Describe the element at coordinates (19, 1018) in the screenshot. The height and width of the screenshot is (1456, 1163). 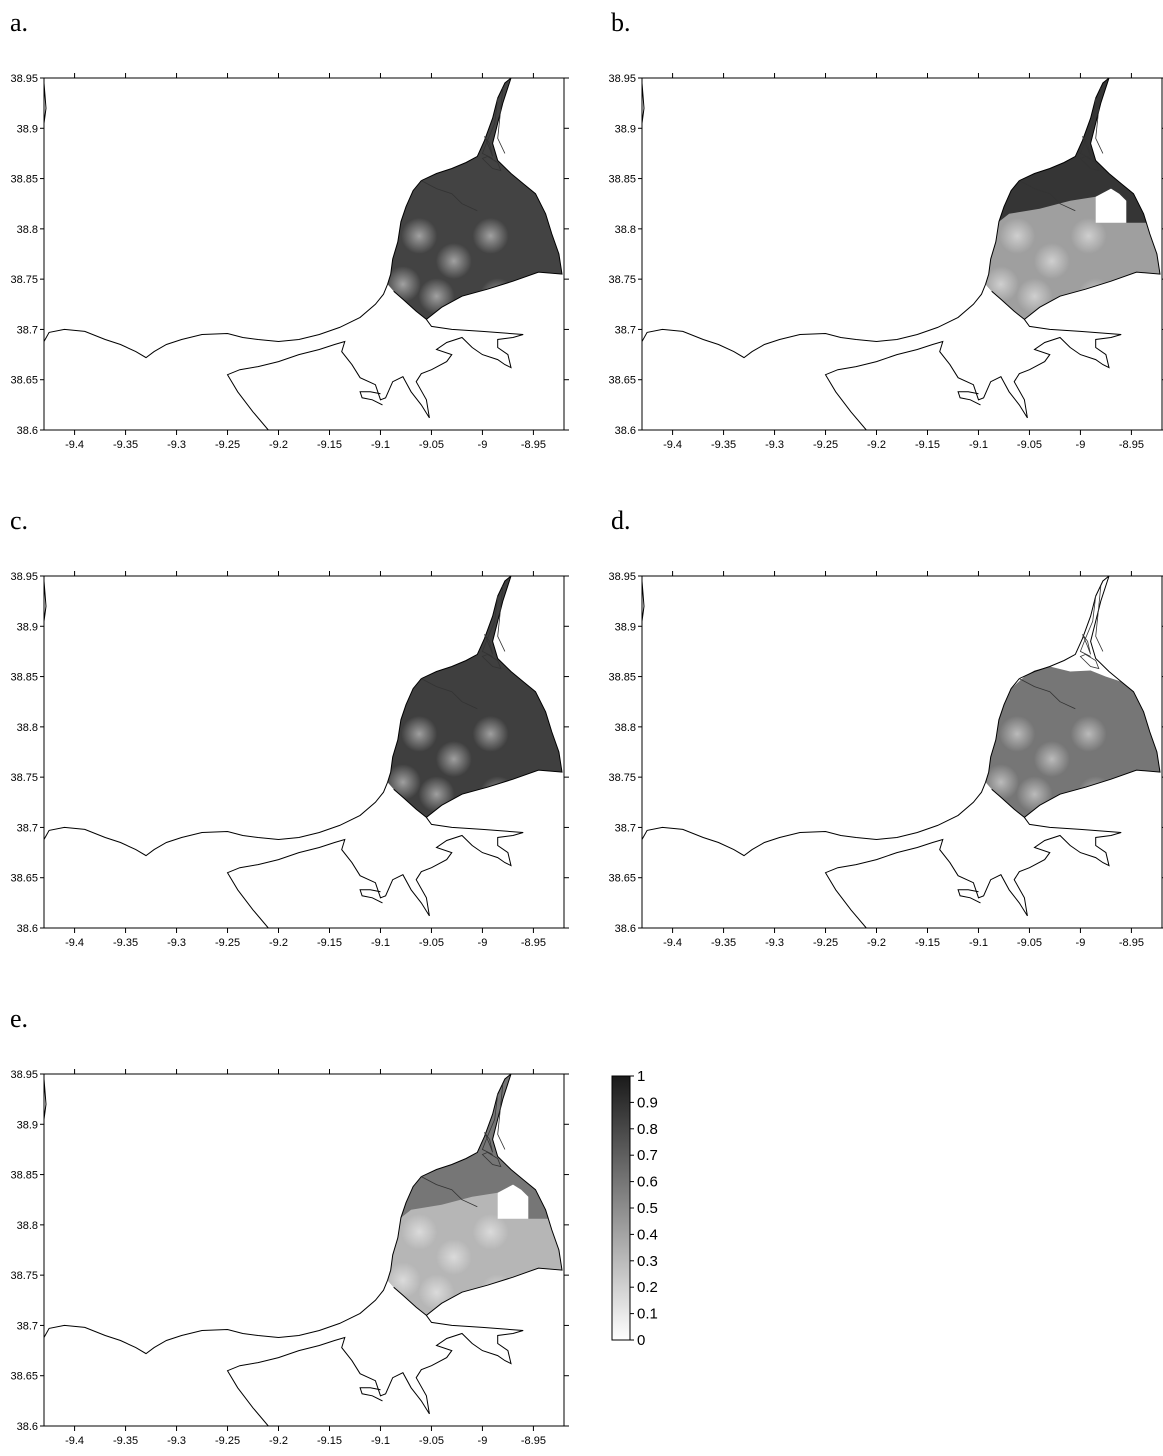
I see `panel-label-e: e.` at that location.